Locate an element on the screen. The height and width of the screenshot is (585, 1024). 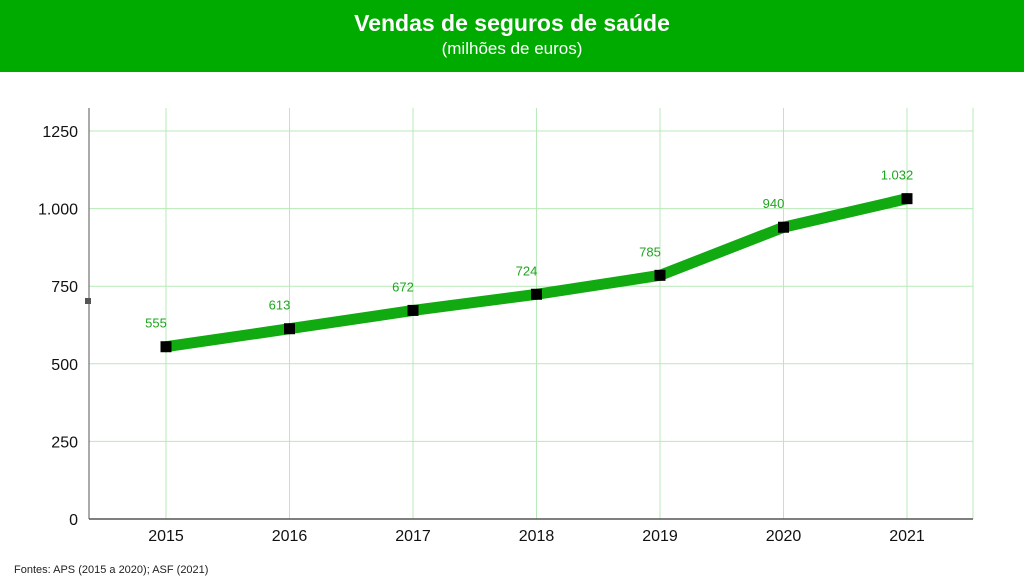
y-tick-label: 1250 is located at coordinates (60, 132).